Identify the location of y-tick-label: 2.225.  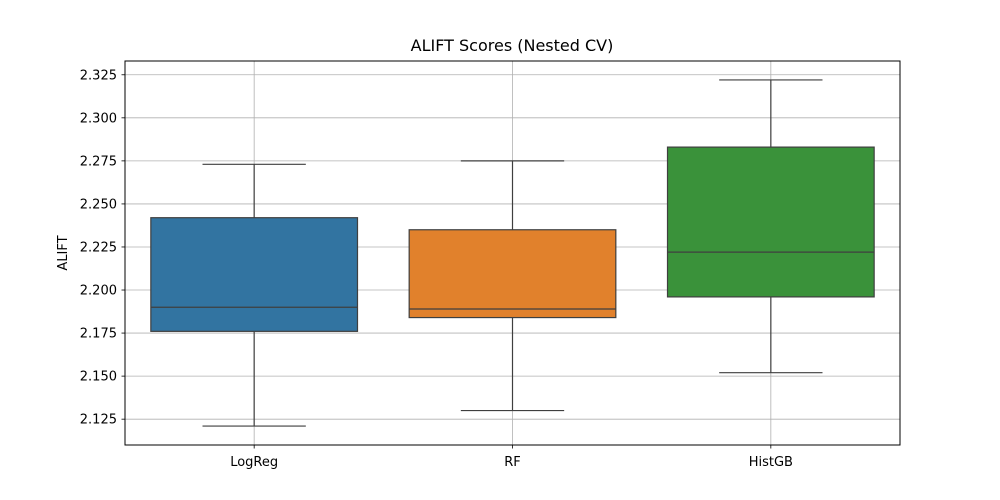
(98, 247).